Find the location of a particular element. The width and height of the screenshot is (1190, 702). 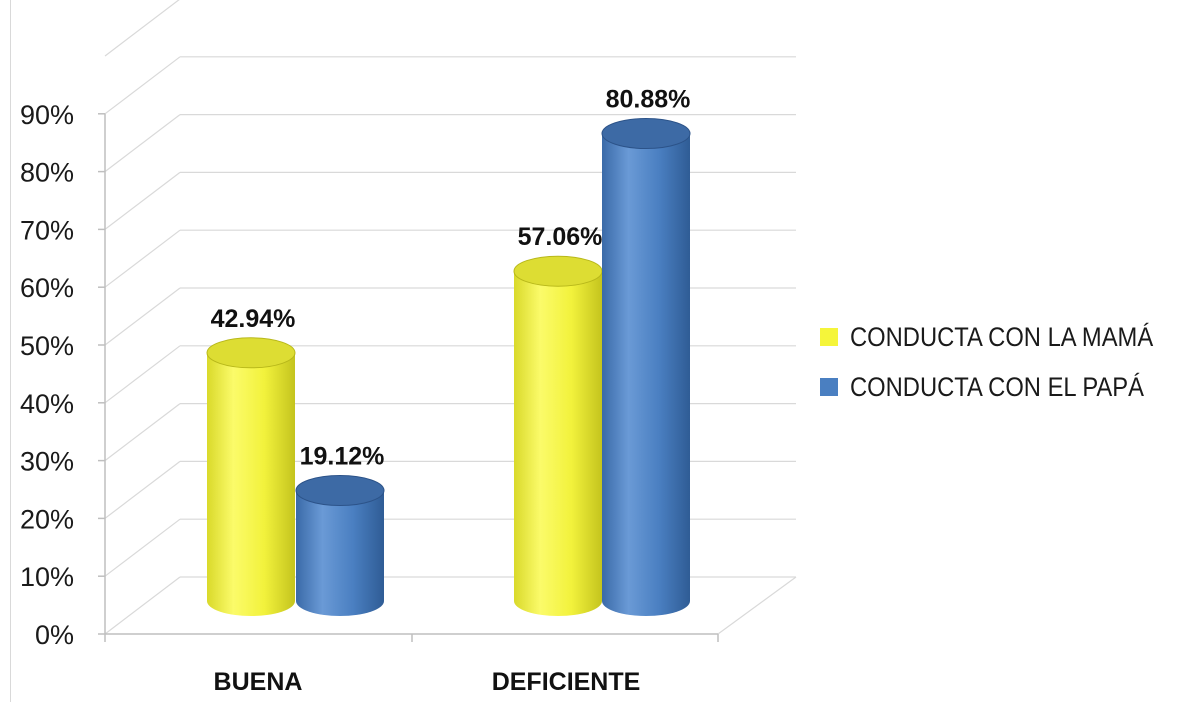

bar-buena-papa-top is located at coordinates (340, 490).